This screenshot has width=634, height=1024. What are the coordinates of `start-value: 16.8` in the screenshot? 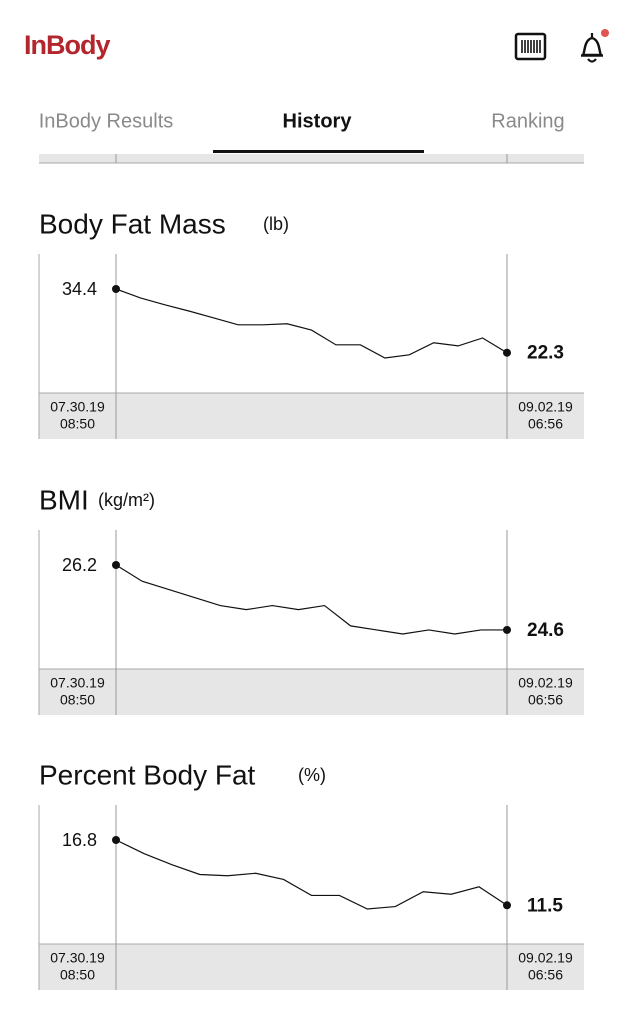 It's located at (79, 840).